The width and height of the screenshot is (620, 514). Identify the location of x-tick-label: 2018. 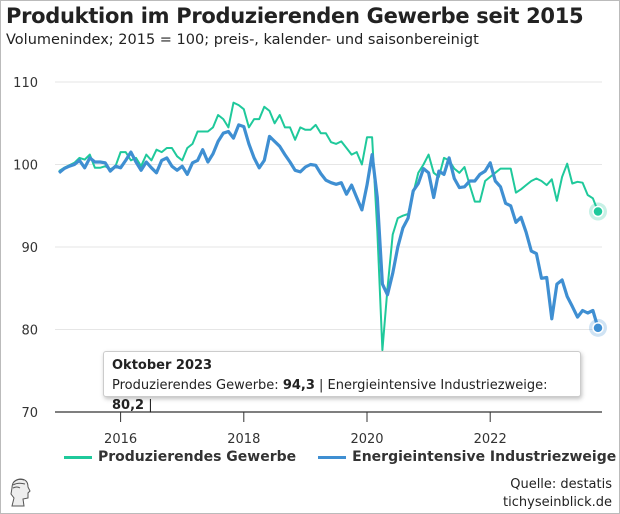
(243, 439).